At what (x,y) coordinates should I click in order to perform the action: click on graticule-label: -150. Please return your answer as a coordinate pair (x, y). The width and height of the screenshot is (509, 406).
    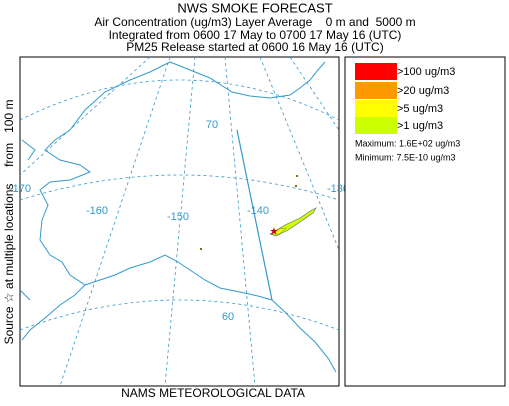
    Looking at the image, I should click on (178, 217).